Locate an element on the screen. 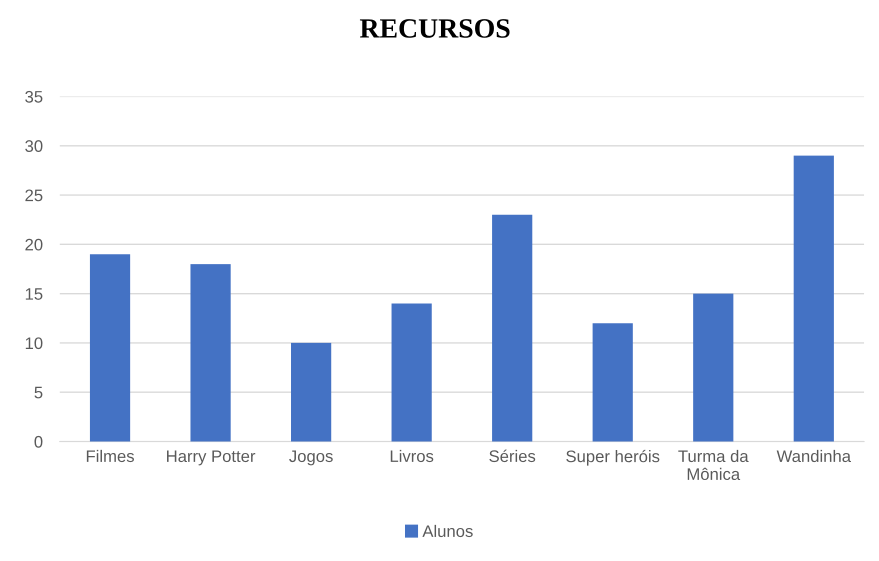 The image size is (879, 561). x-tick-label: Jogos is located at coordinates (311, 458).